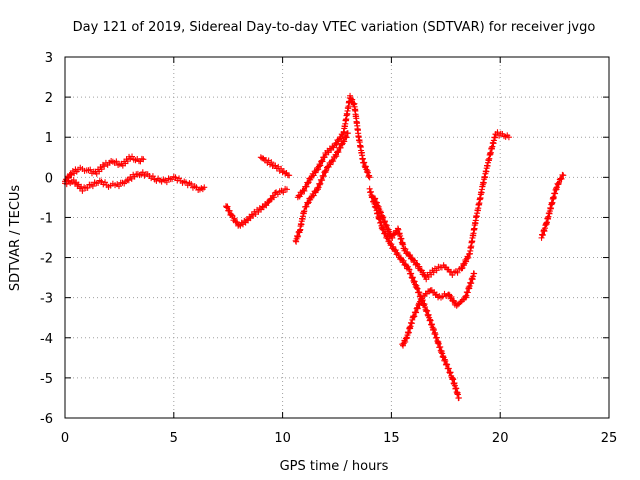  I want to click on y-tick-label: -3, so click(46, 299).